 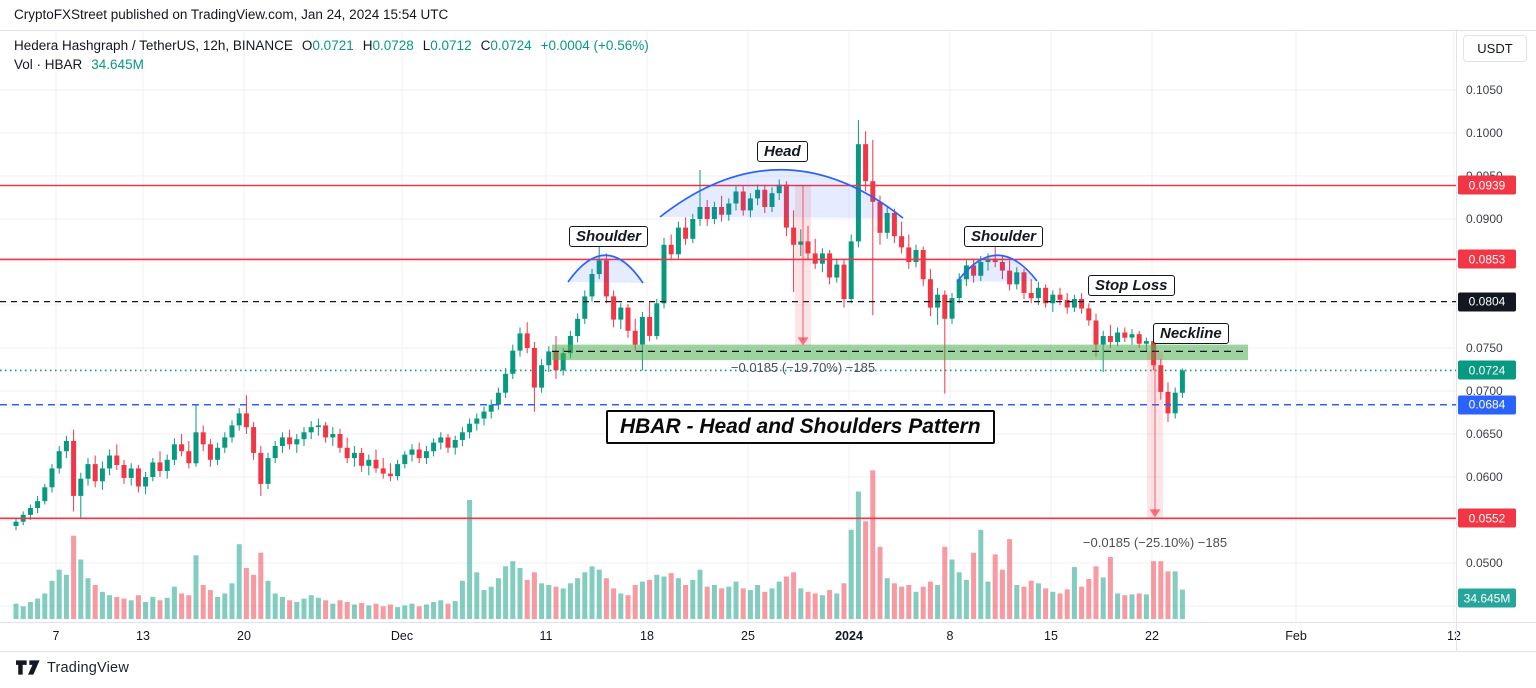 I want to click on tradingview-logo-icon, so click(x=28, y=667).